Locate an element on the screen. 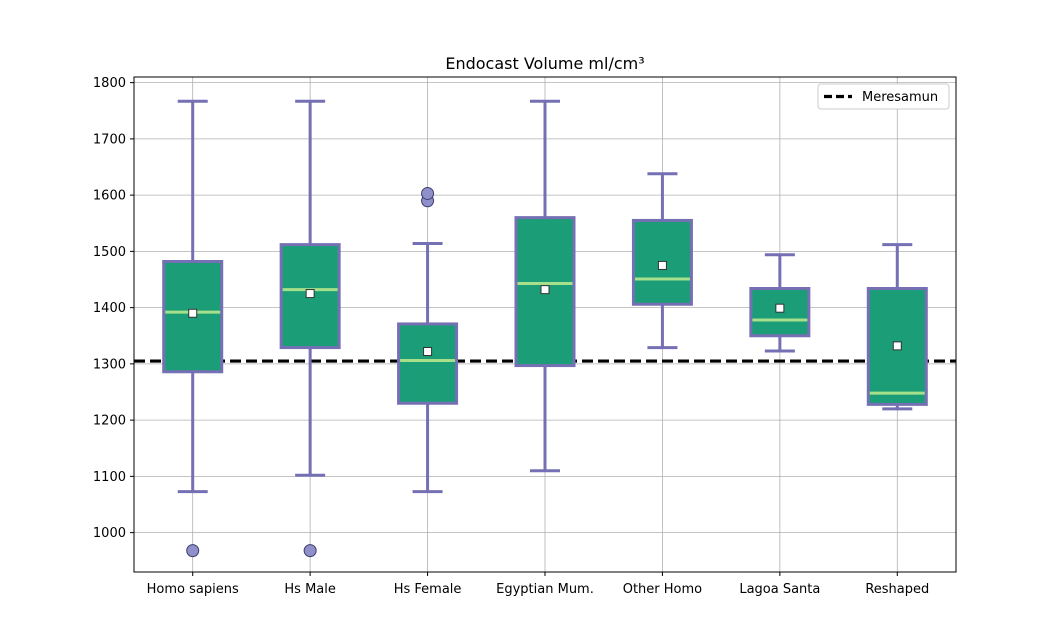 This screenshot has height=643, width=1062. y-tick-label: 1700 is located at coordinates (109, 139).